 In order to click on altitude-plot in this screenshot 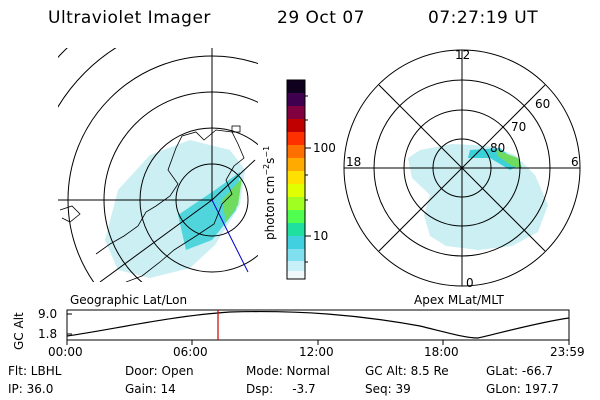, I will do `click(318, 327)`.